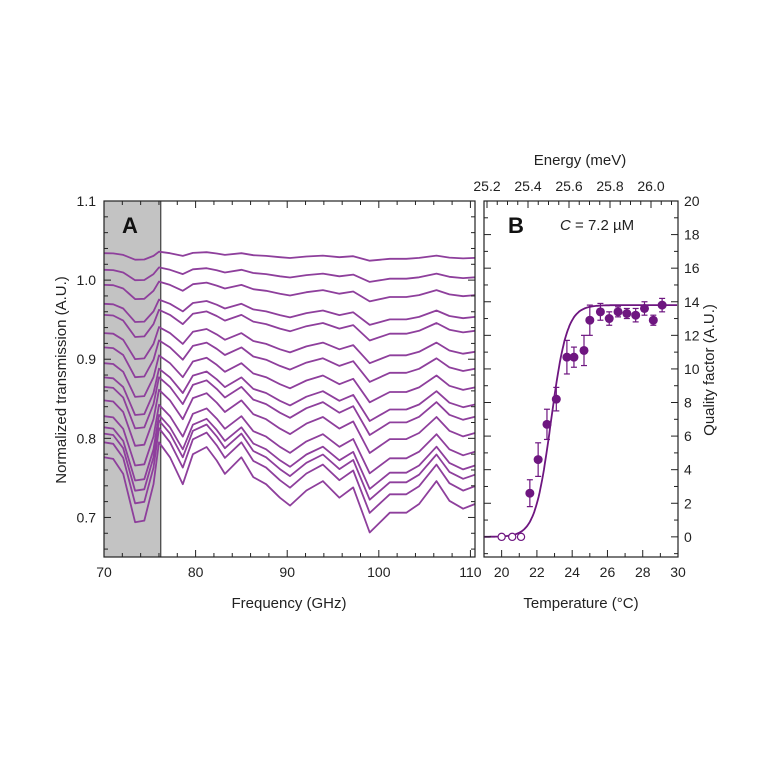 The height and width of the screenshot is (764, 764). What do you see at coordinates (692, 268) in the screenshot?
I see `y-tick-label: 16` at bounding box center [692, 268].